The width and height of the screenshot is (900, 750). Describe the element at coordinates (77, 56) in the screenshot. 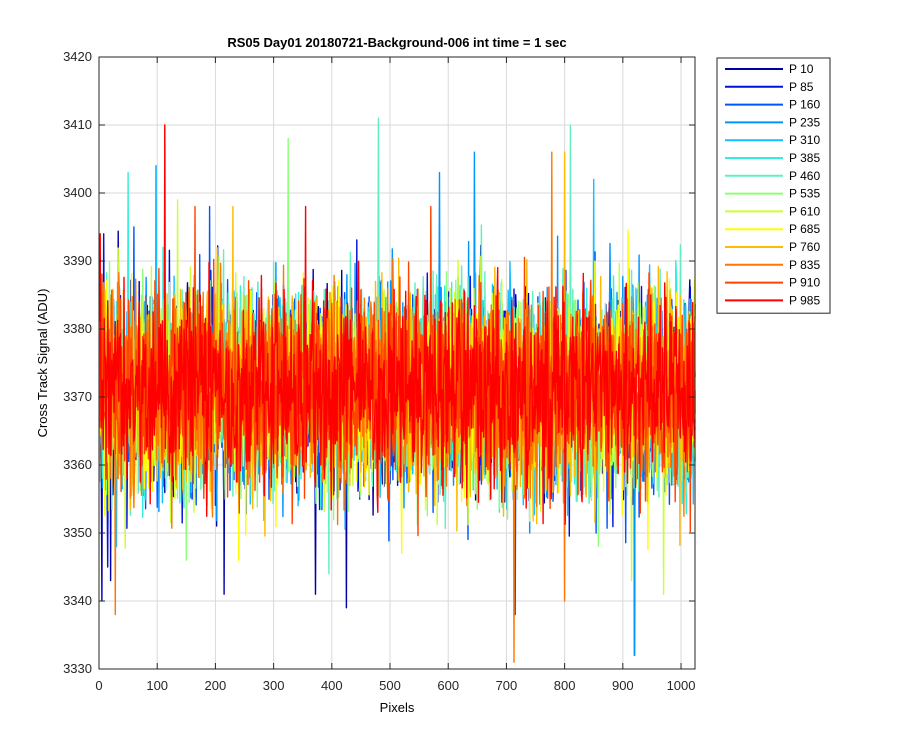

I see `y-tick-label: 3420` at that location.